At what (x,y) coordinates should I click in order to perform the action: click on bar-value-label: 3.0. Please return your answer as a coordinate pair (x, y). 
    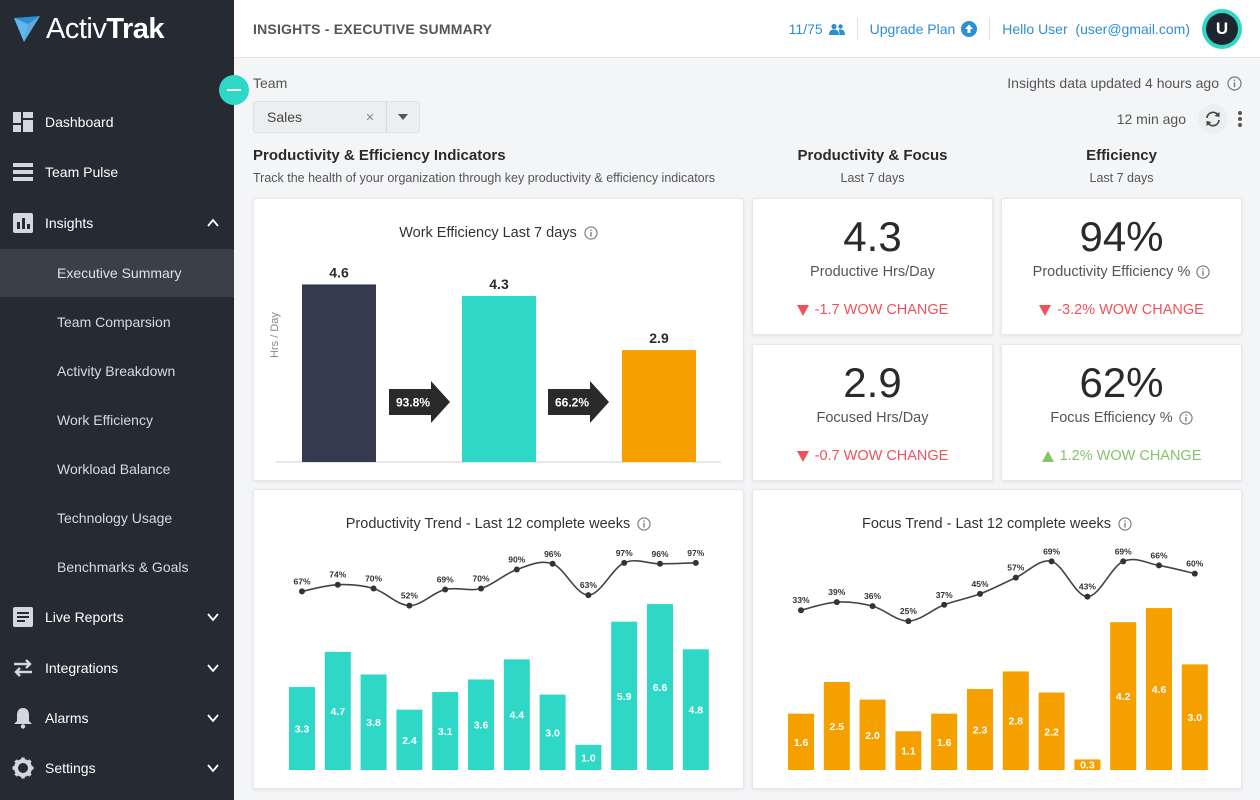
    Looking at the image, I should click on (552, 733).